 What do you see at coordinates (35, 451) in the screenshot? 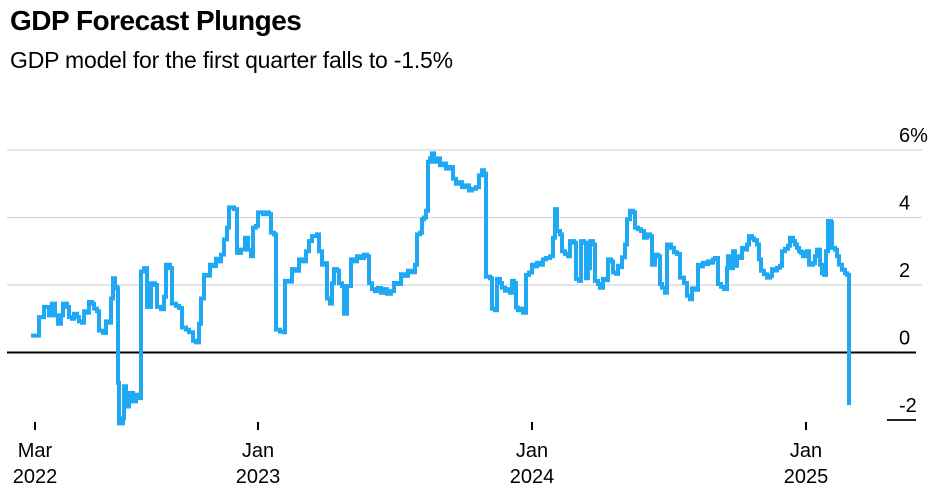
I see `x-axis-label-month-2022: Mar` at bounding box center [35, 451].